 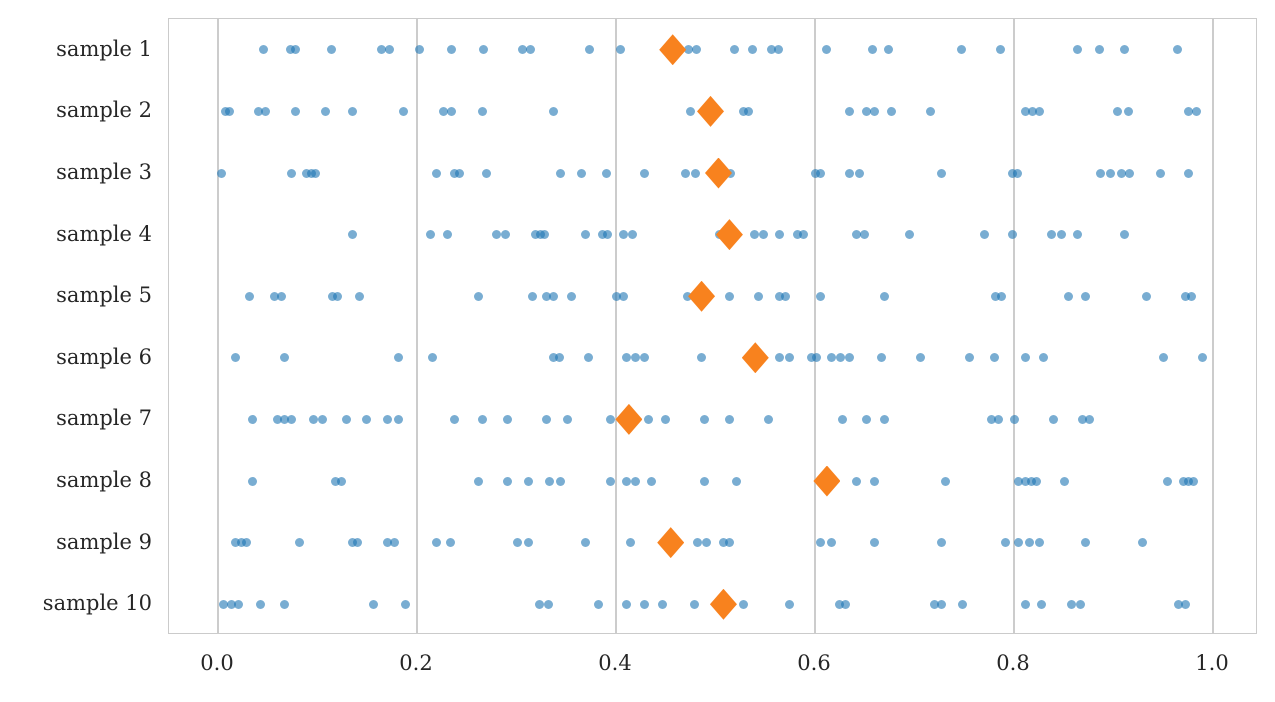 I want to click on mean-diamond-marker, so click(x=629, y=419).